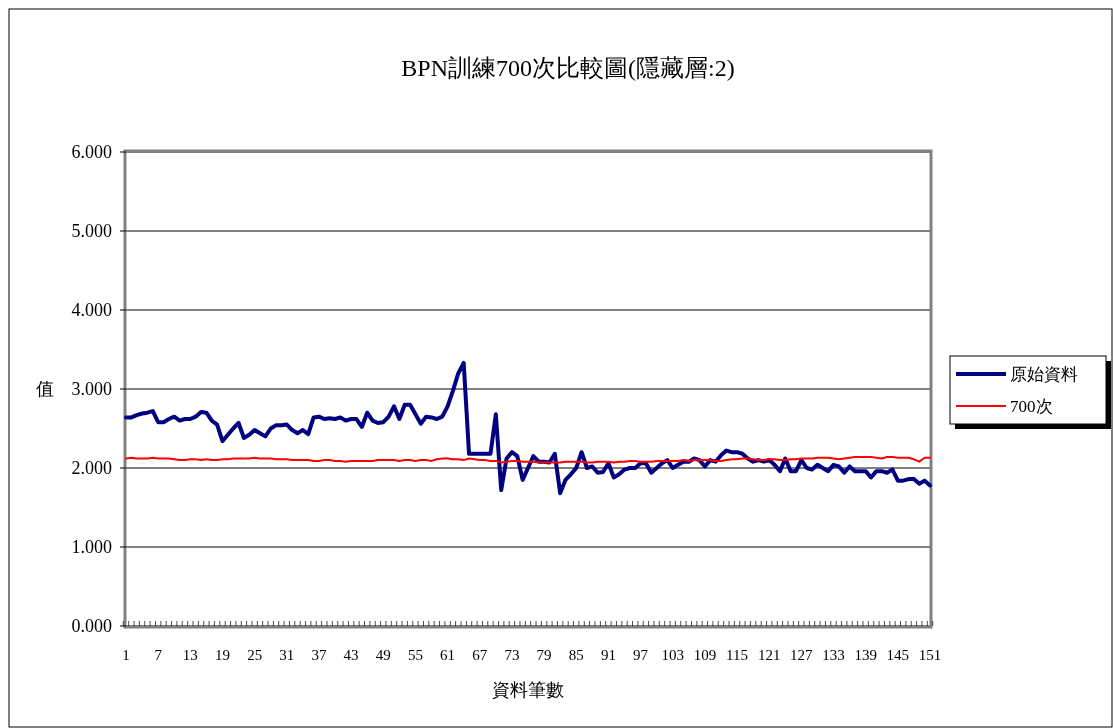 The height and width of the screenshot is (728, 1113). Describe the element at coordinates (641, 655) in the screenshot. I see `x-tick-label: 97` at that location.